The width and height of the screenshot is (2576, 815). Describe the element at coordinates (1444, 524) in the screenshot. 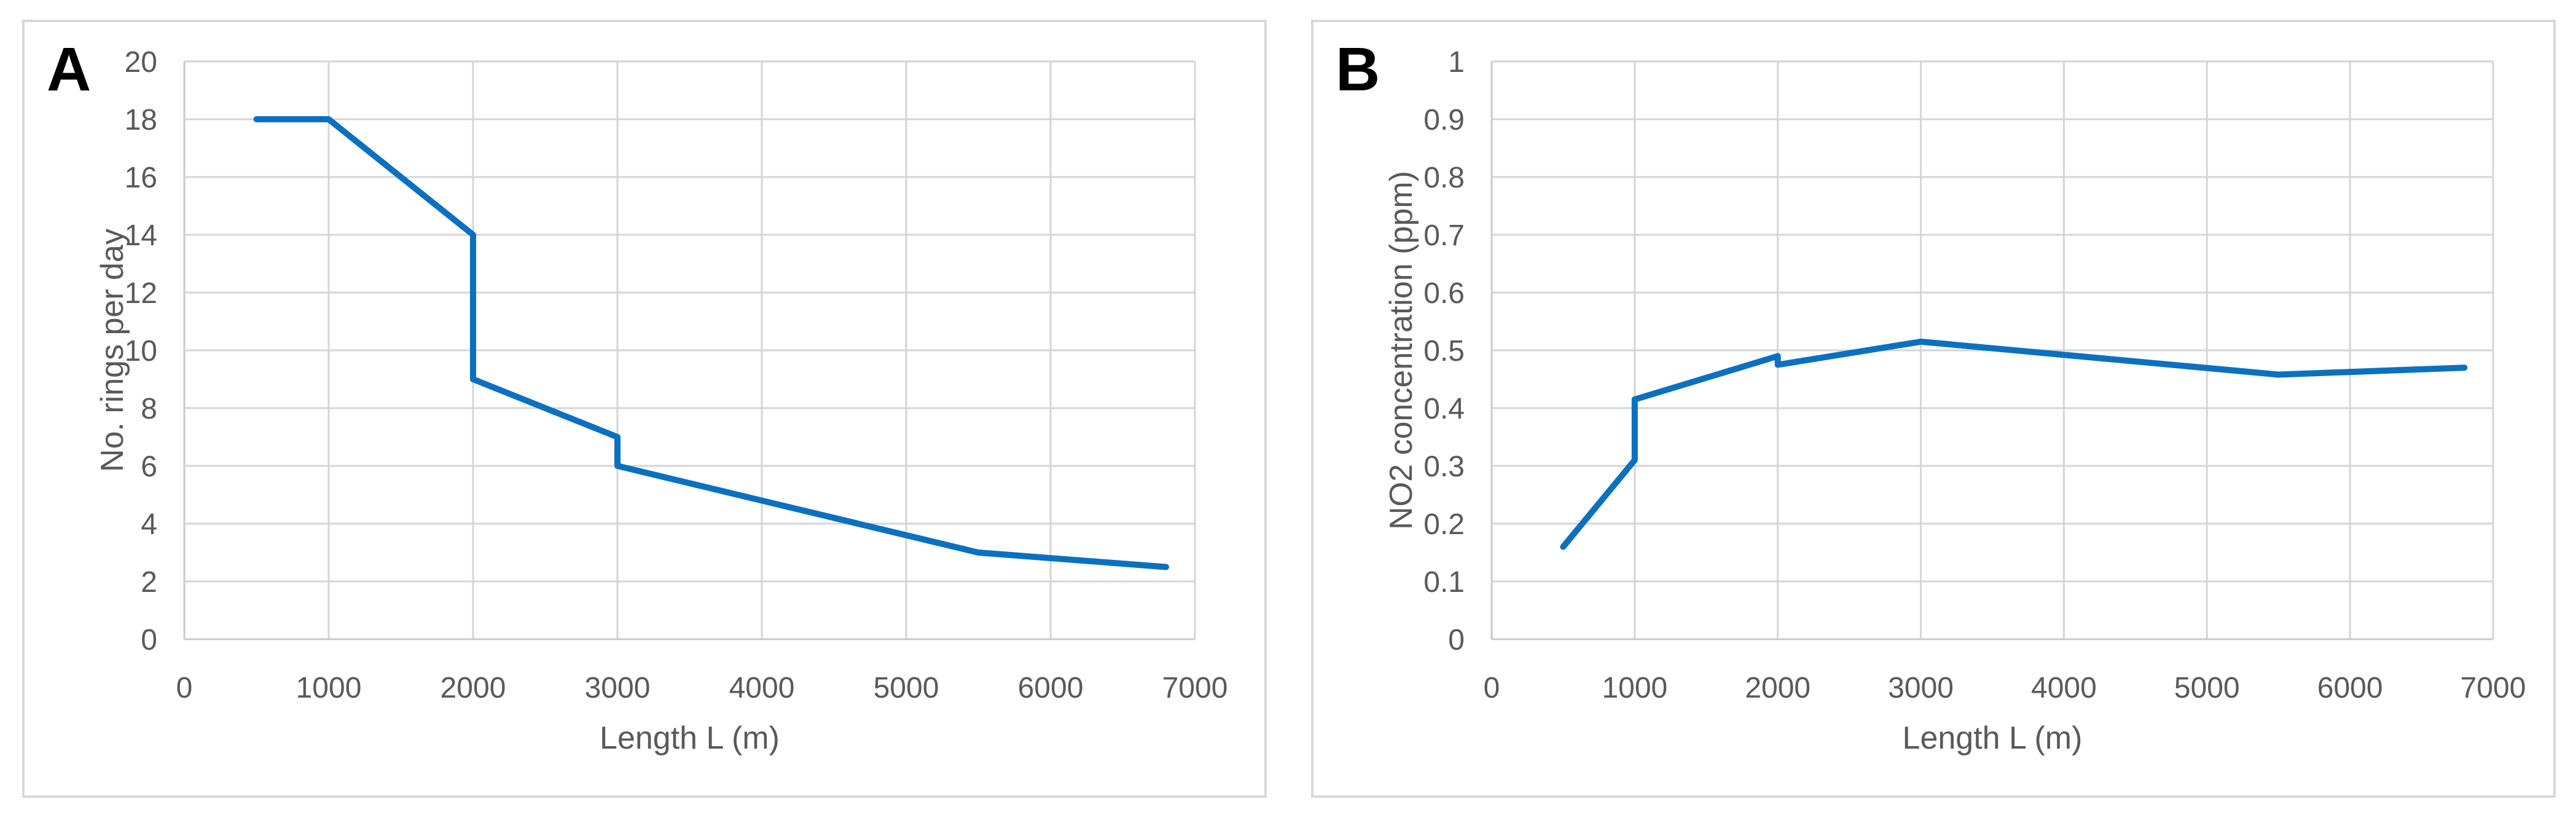

I see `y-tick-label: 0.2` at that location.